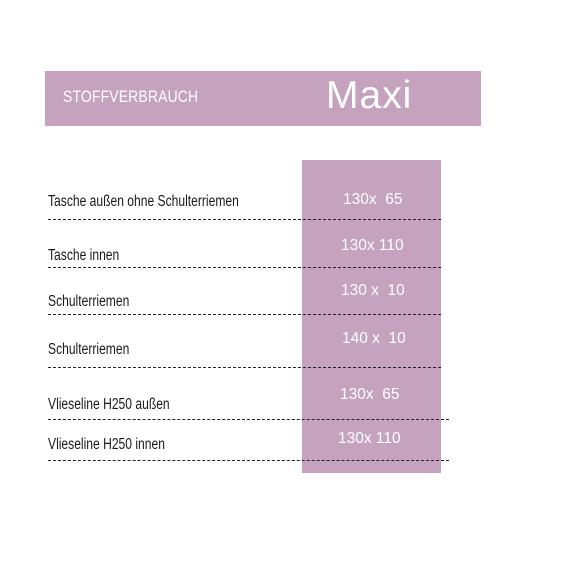  What do you see at coordinates (84, 255) in the screenshot?
I see `row-label-tasche-innen: Tasche innen` at bounding box center [84, 255].